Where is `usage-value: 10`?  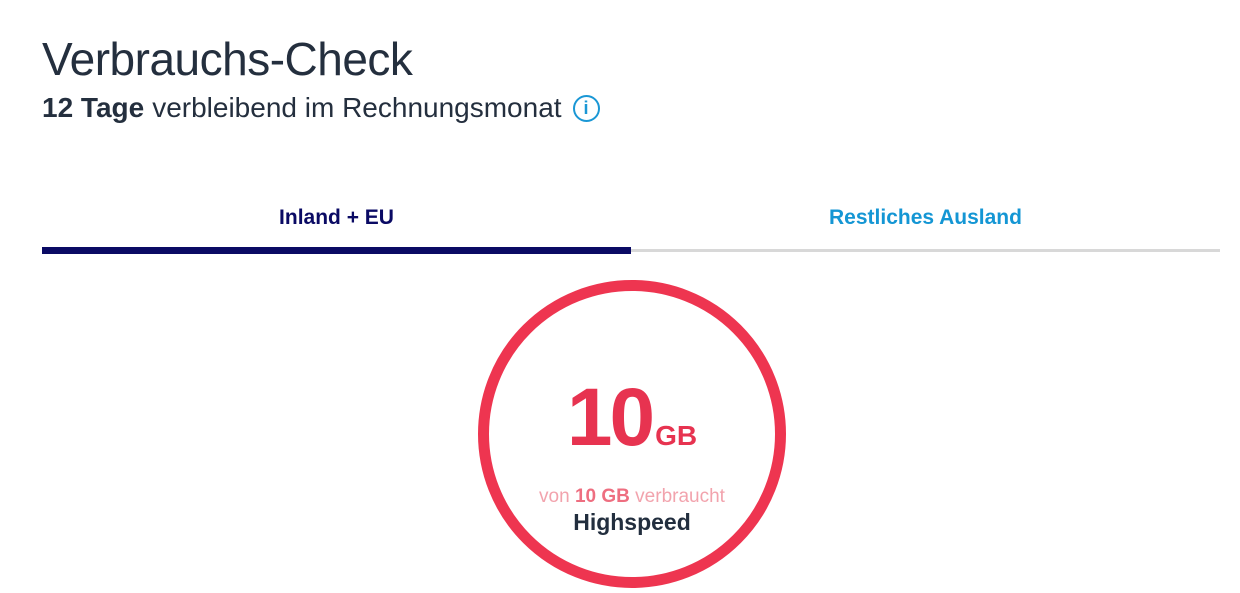
usage-value: 10 is located at coordinates (610, 417).